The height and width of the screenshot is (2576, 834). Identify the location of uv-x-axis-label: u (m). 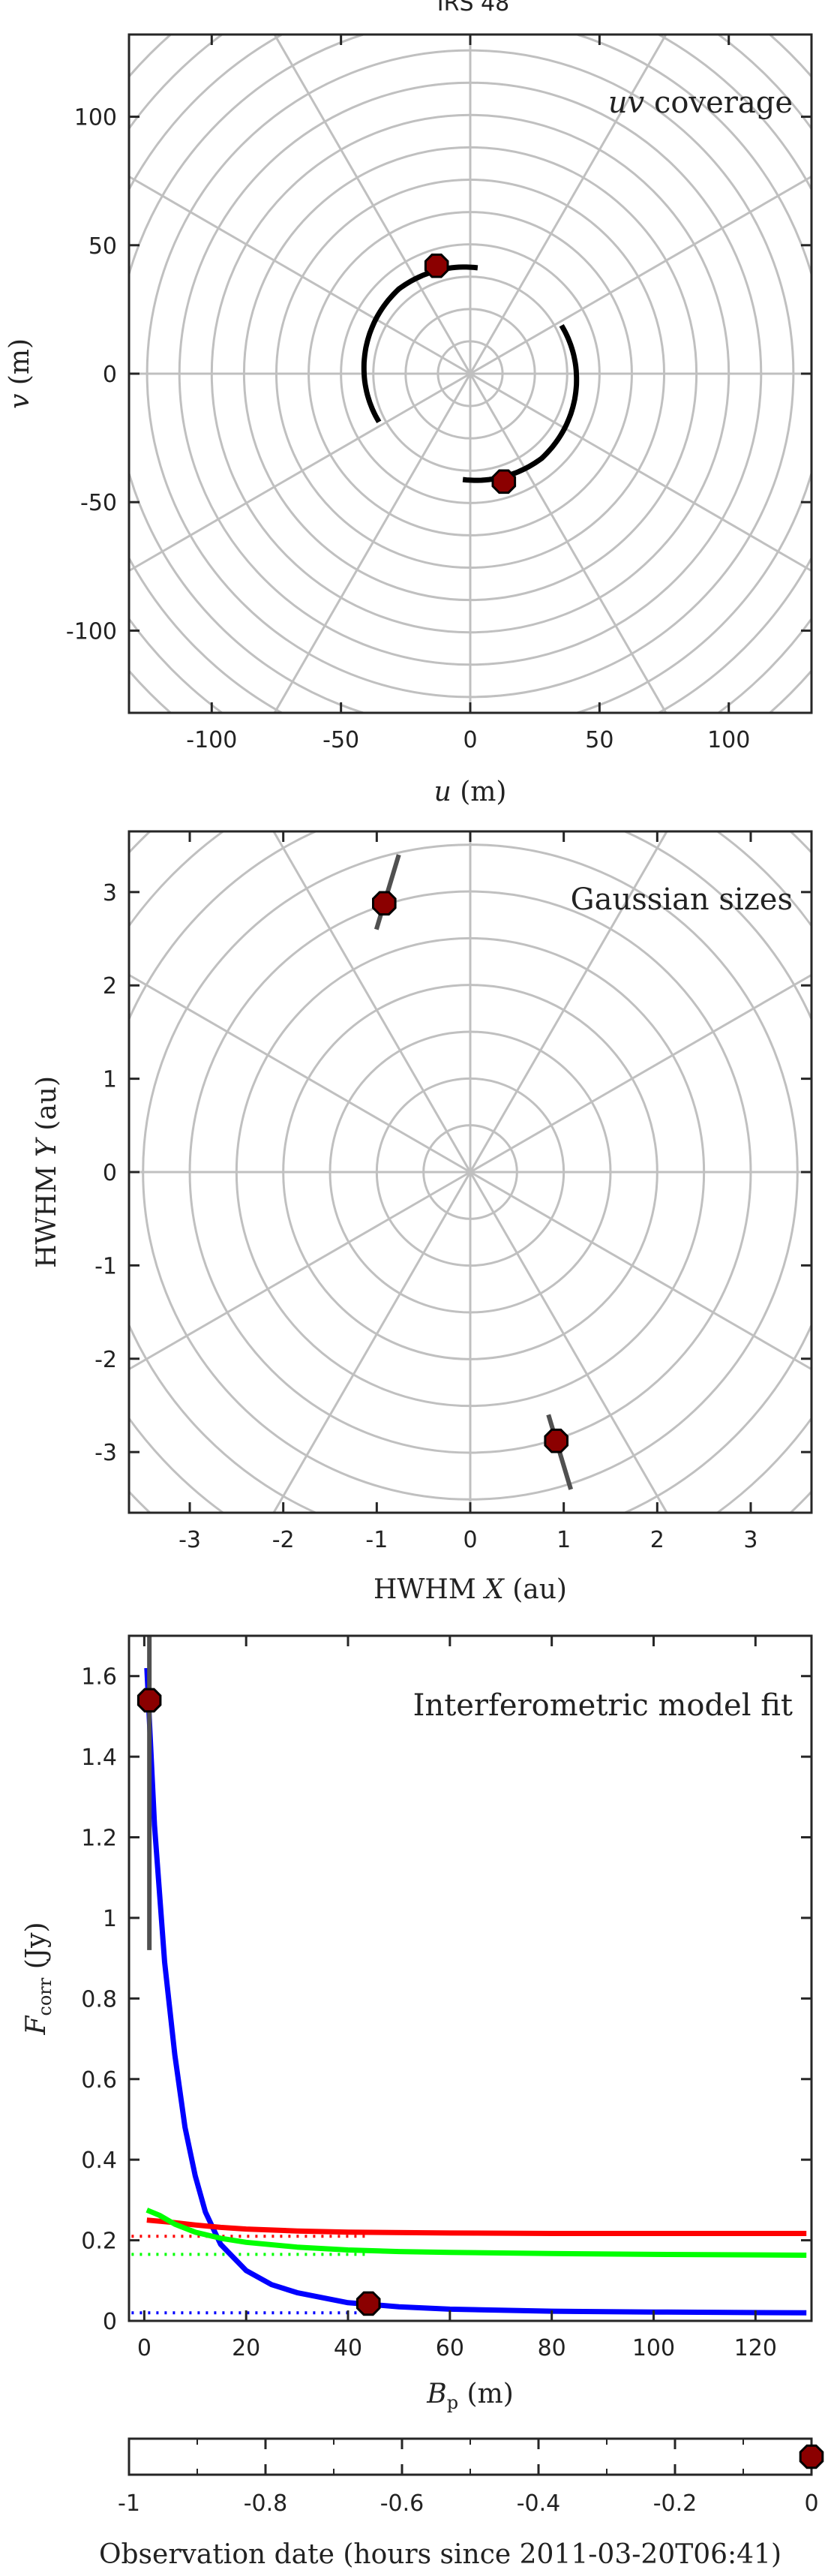
(470, 792).